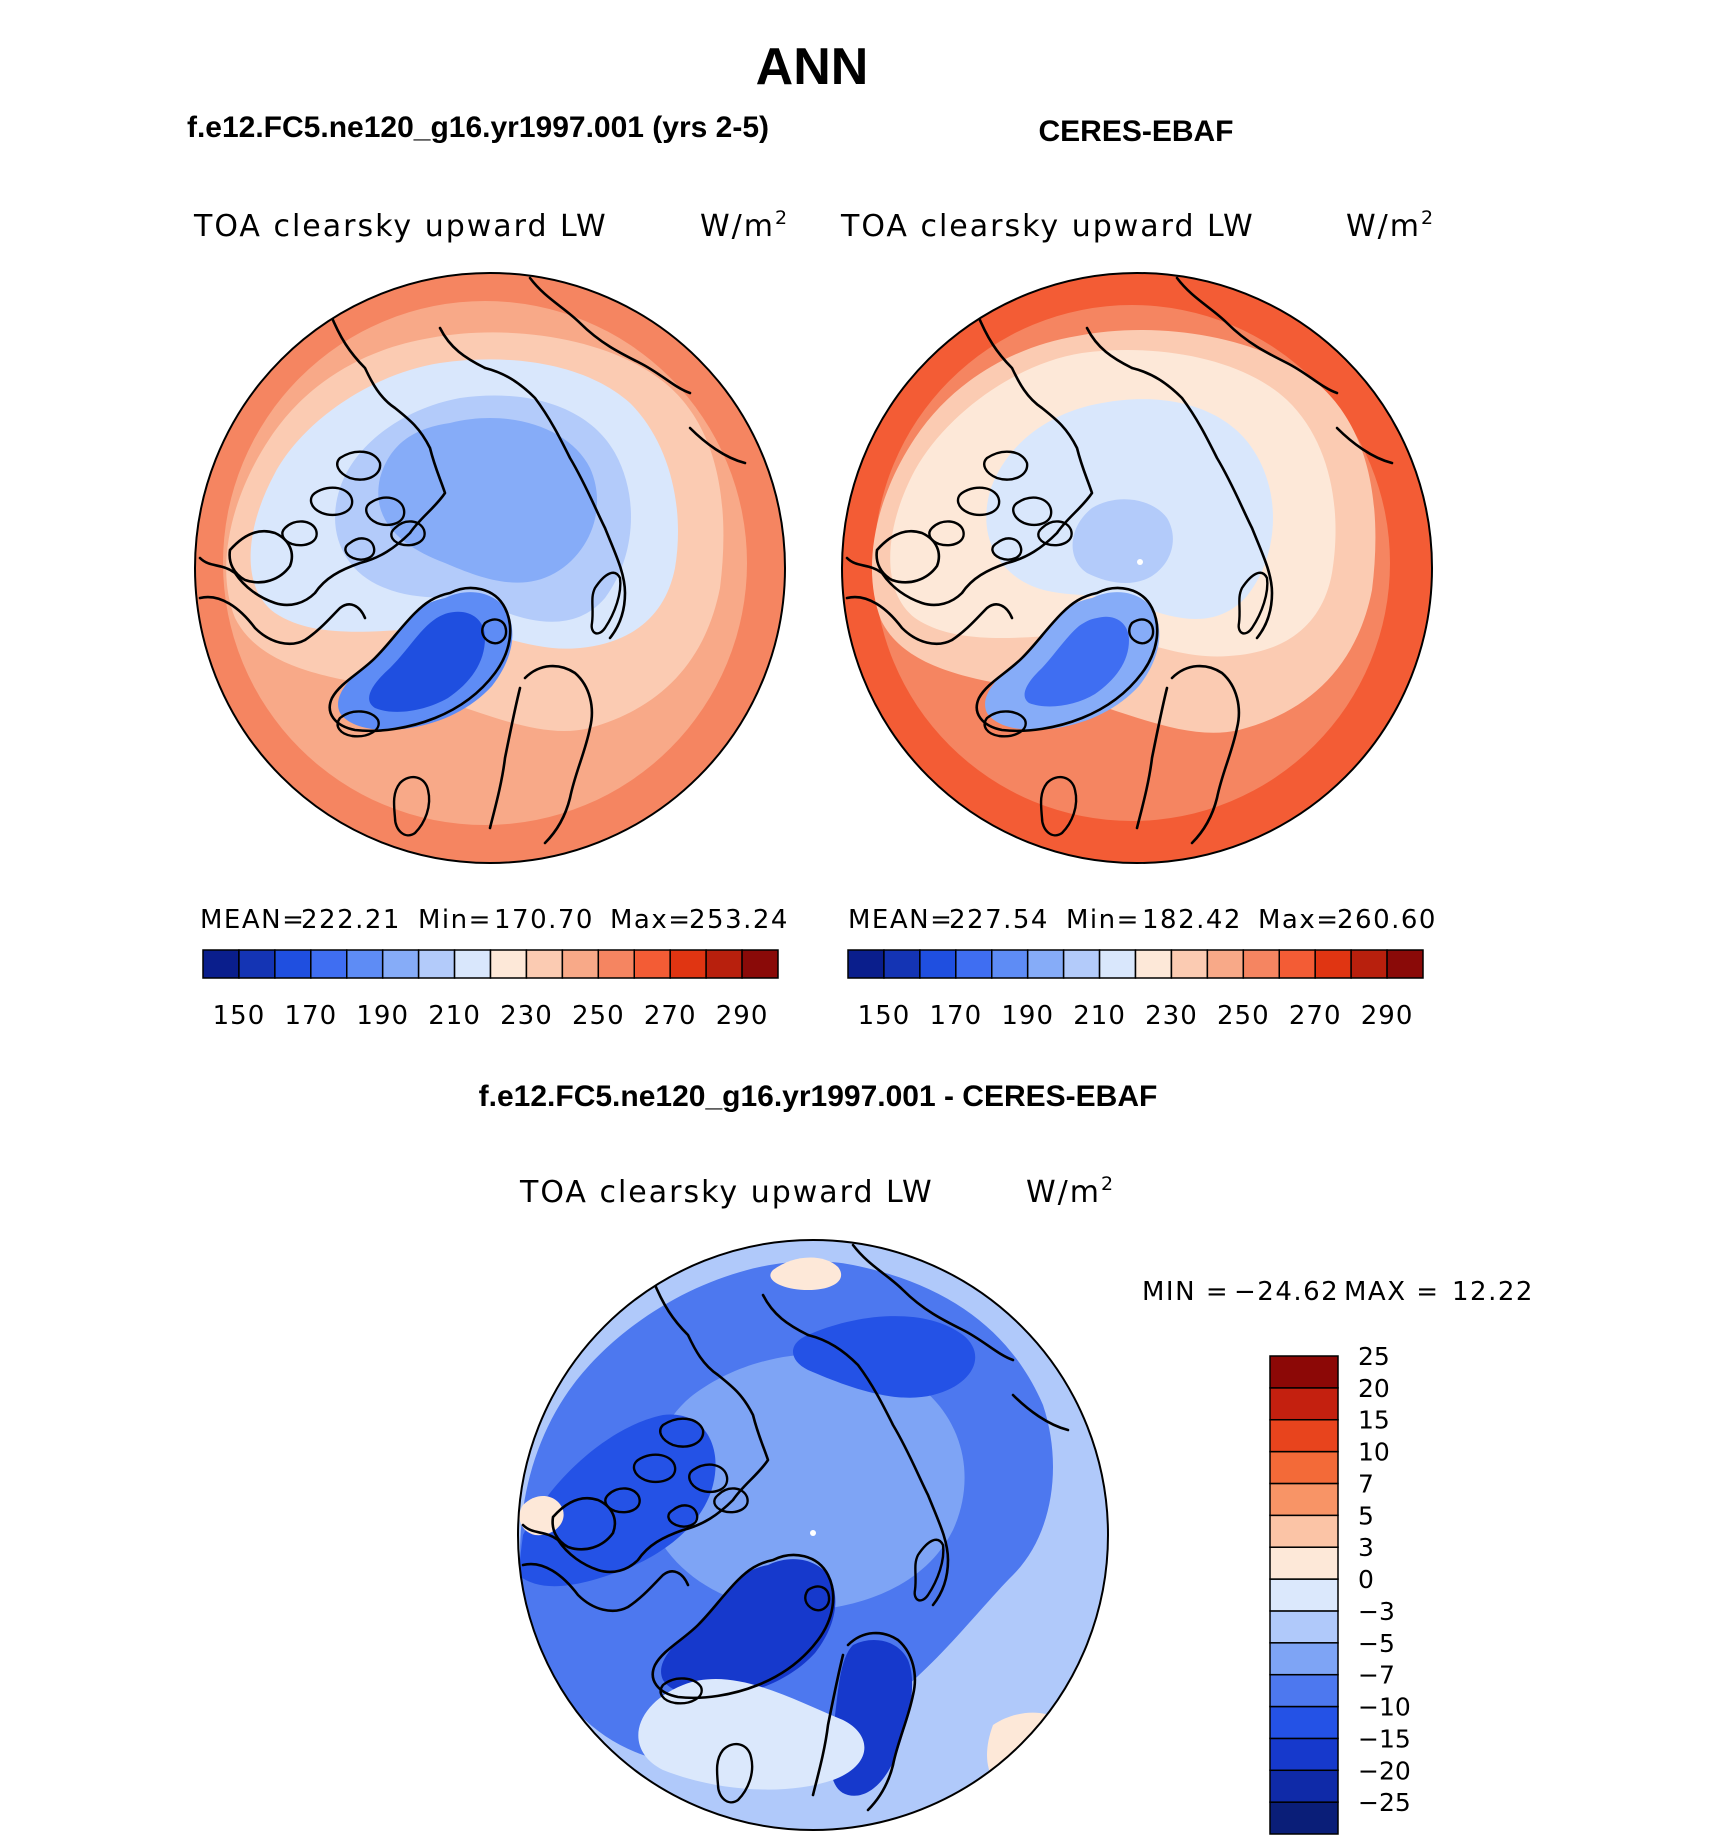  What do you see at coordinates (812, 67) in the screenshot?
I see `figure-title: ANN` at bounding box center [812, 67].